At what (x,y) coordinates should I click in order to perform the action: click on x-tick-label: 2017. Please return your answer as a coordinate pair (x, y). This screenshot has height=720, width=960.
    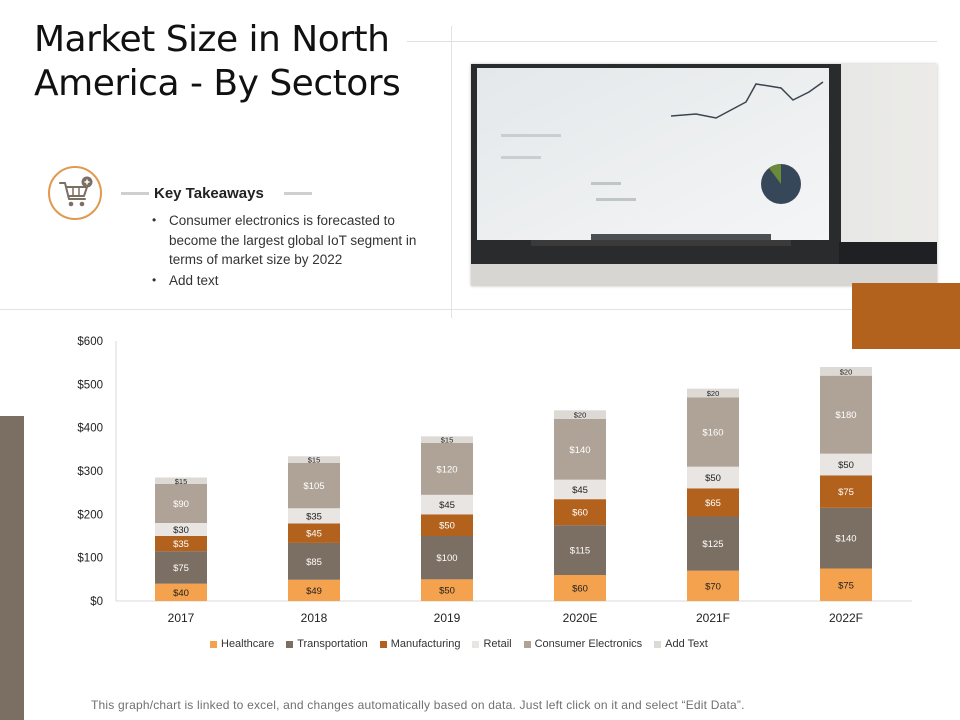
    Looking at the image, I should click on (181, 618).